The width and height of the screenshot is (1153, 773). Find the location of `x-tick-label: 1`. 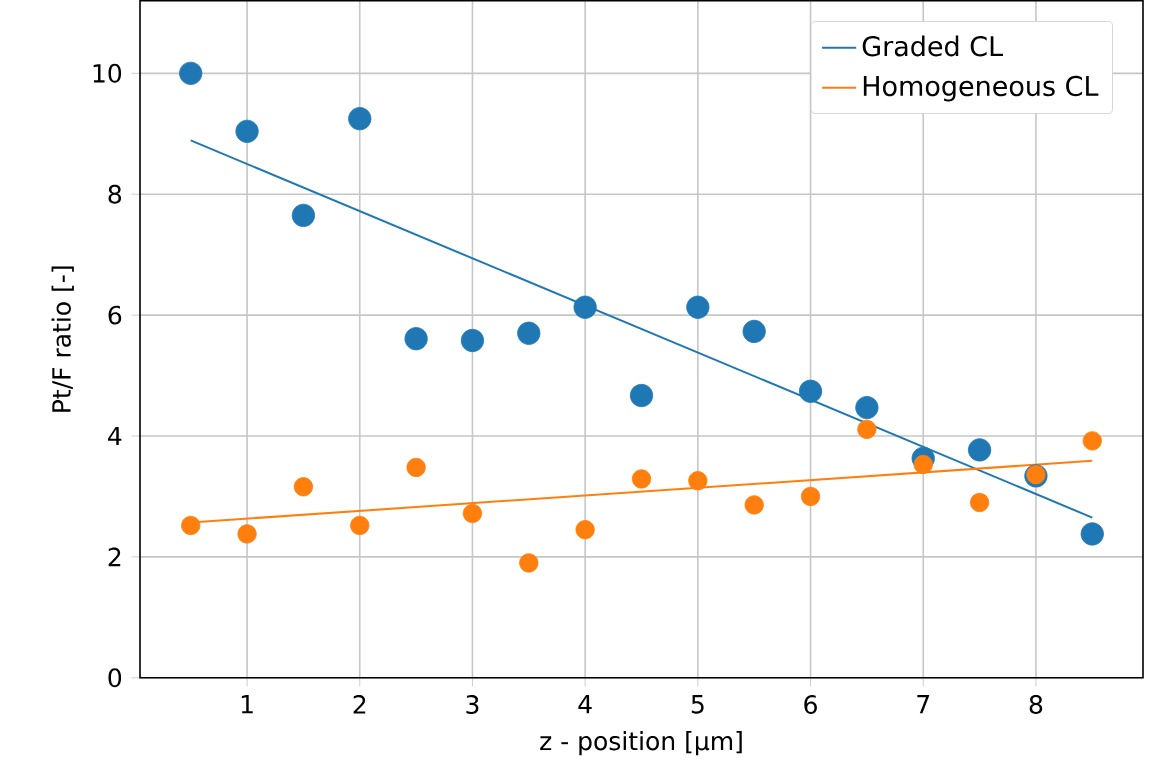

x-tick-label: 1 is located at coordinates (247, 704).